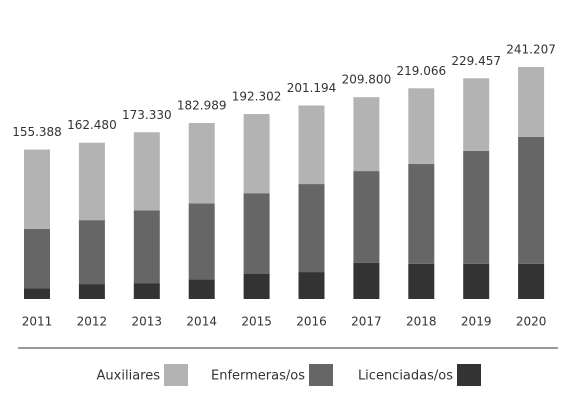 Image resolution: width=568 pixels, height=401 pixels. I want to click on total-label: 173.330, so click(147, 115).